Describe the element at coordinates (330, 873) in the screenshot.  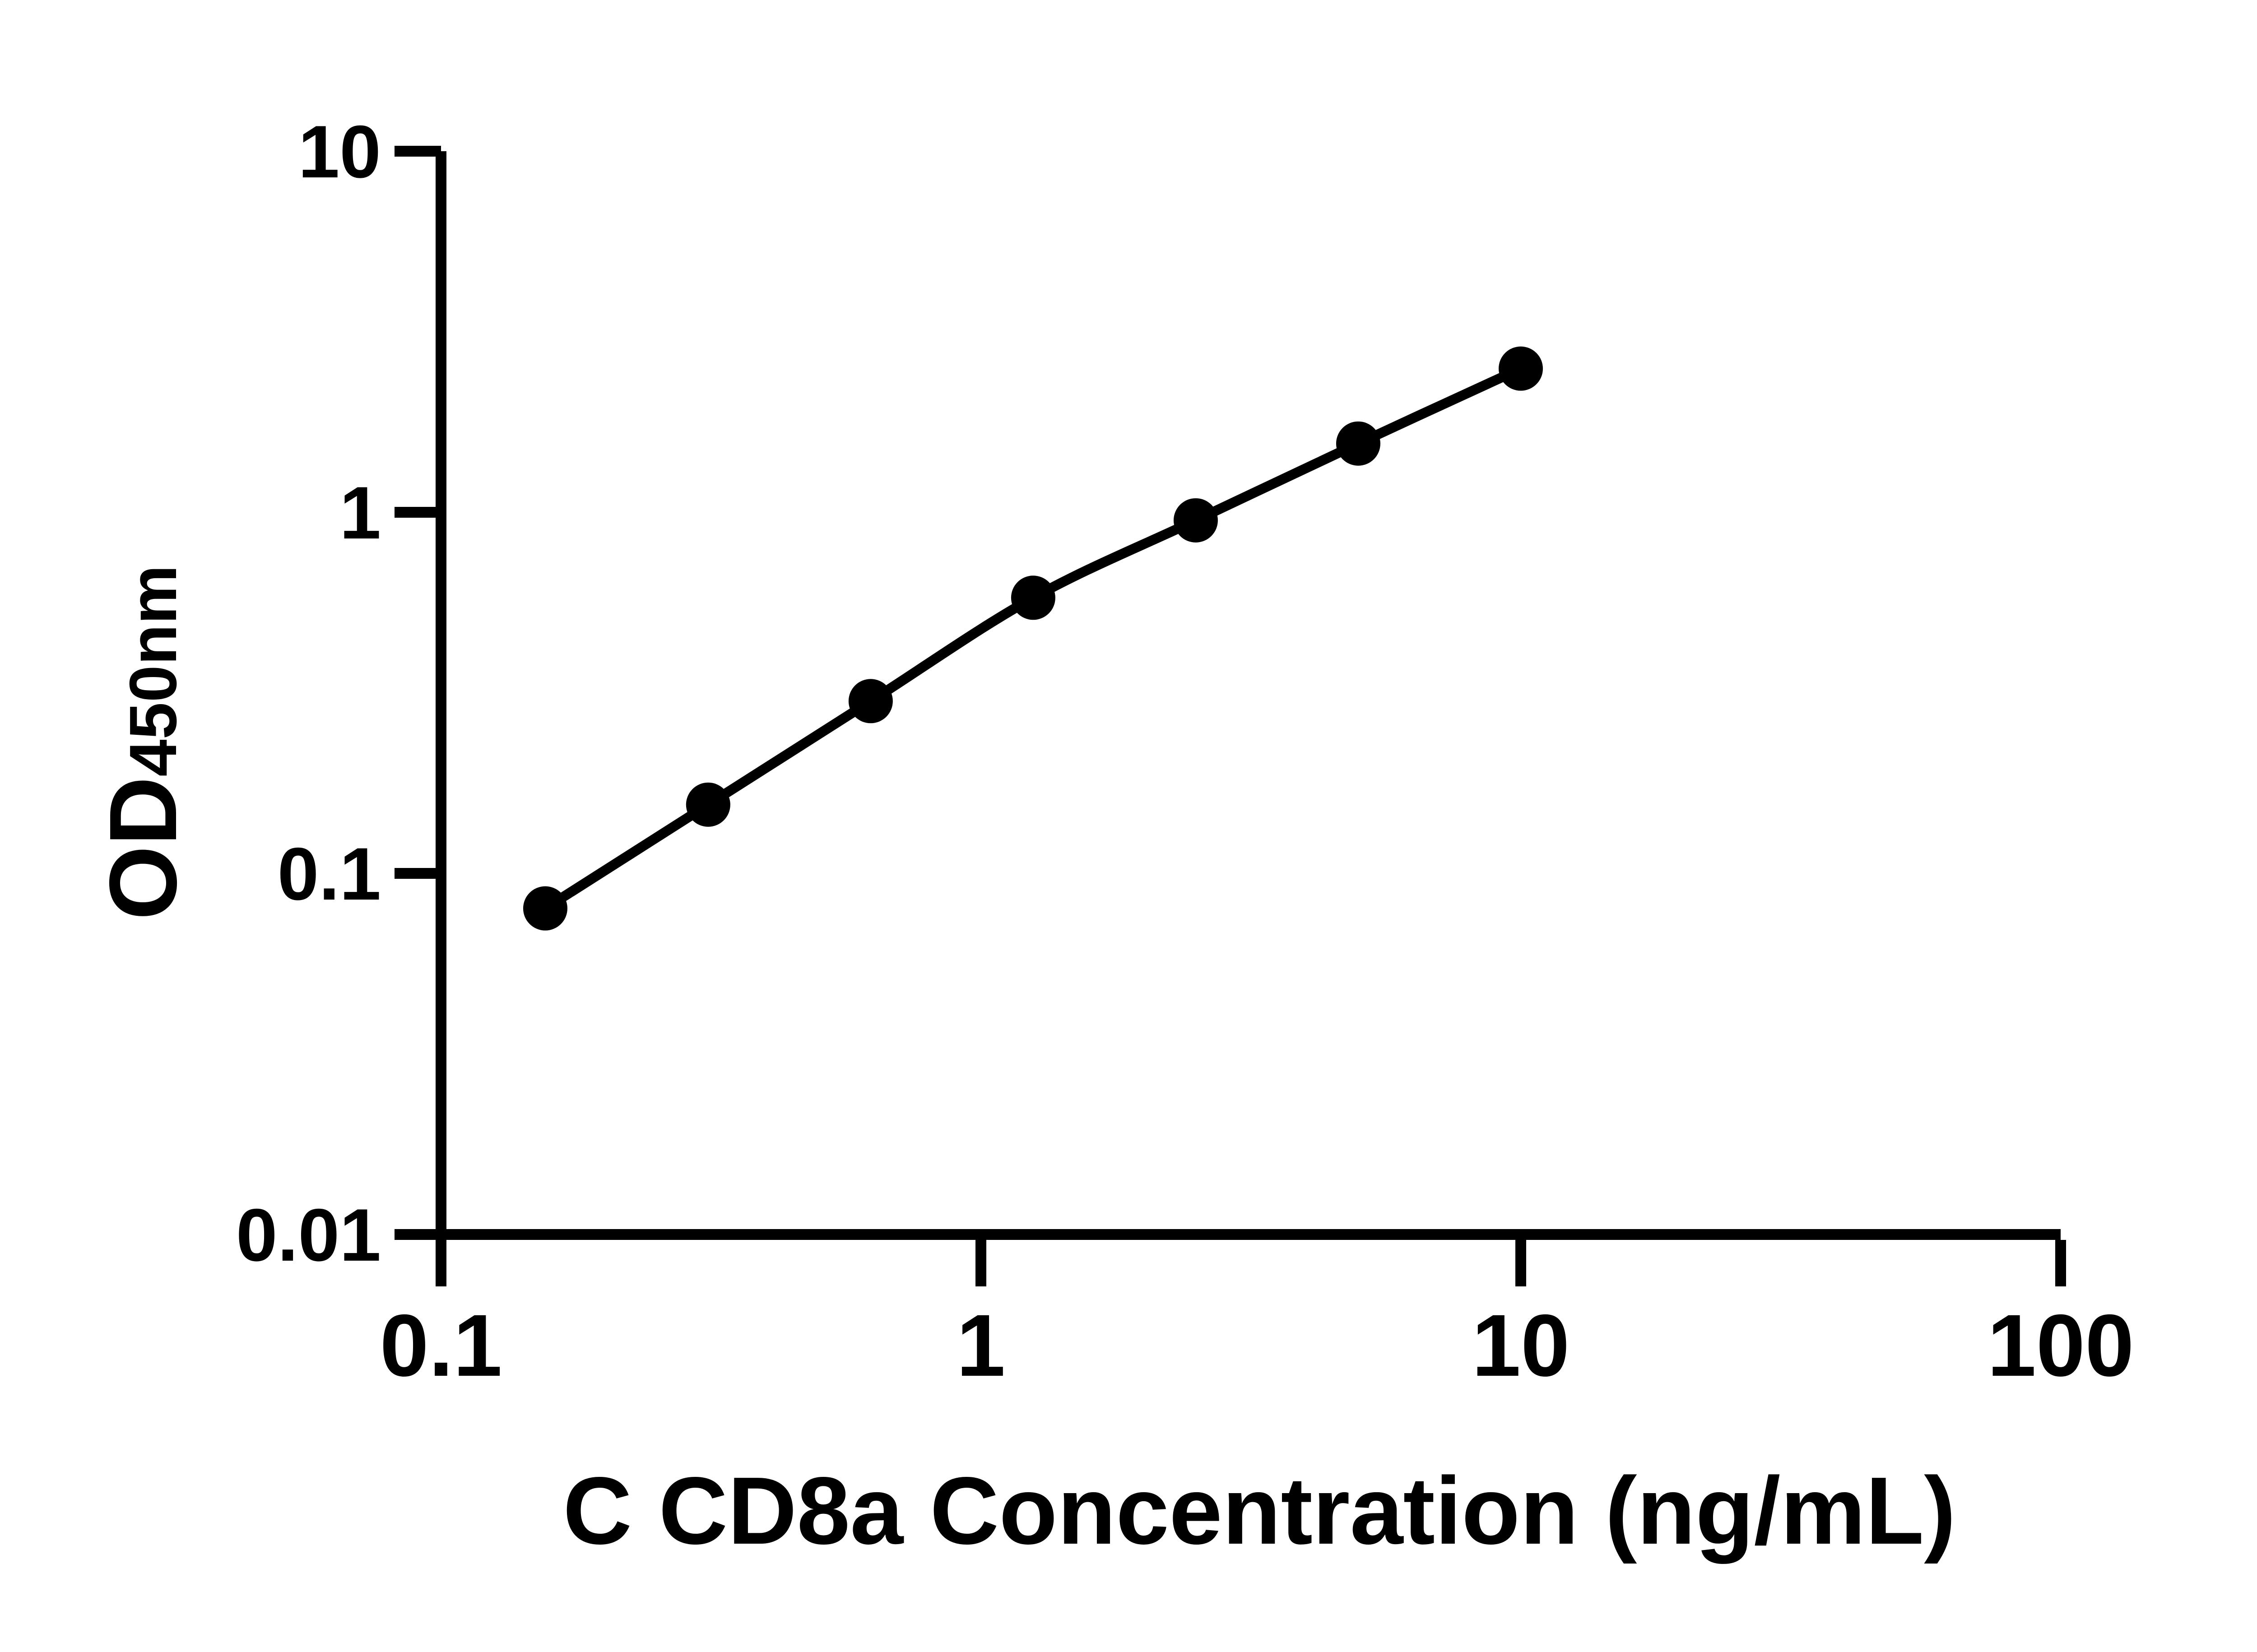
I see `y-tick-label: 0.1` at that location.